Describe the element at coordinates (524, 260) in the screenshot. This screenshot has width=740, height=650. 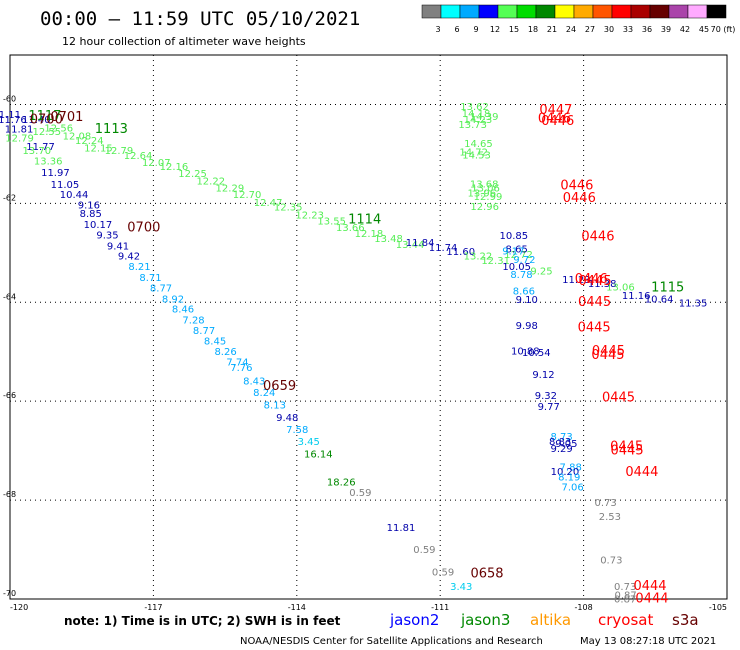
I see `swh-value: 9.72` at that location.